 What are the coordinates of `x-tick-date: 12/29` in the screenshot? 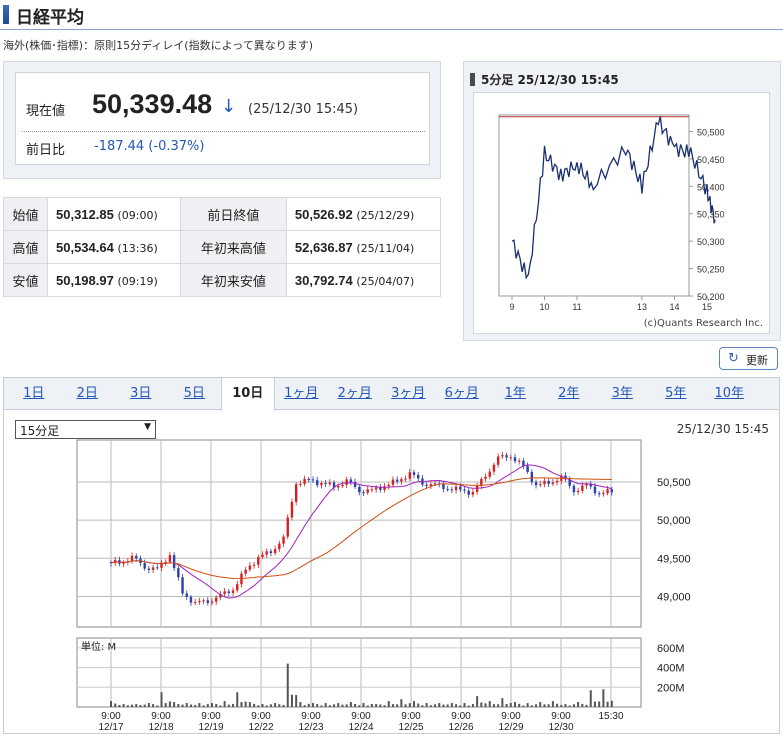 It's located at (510, 727).